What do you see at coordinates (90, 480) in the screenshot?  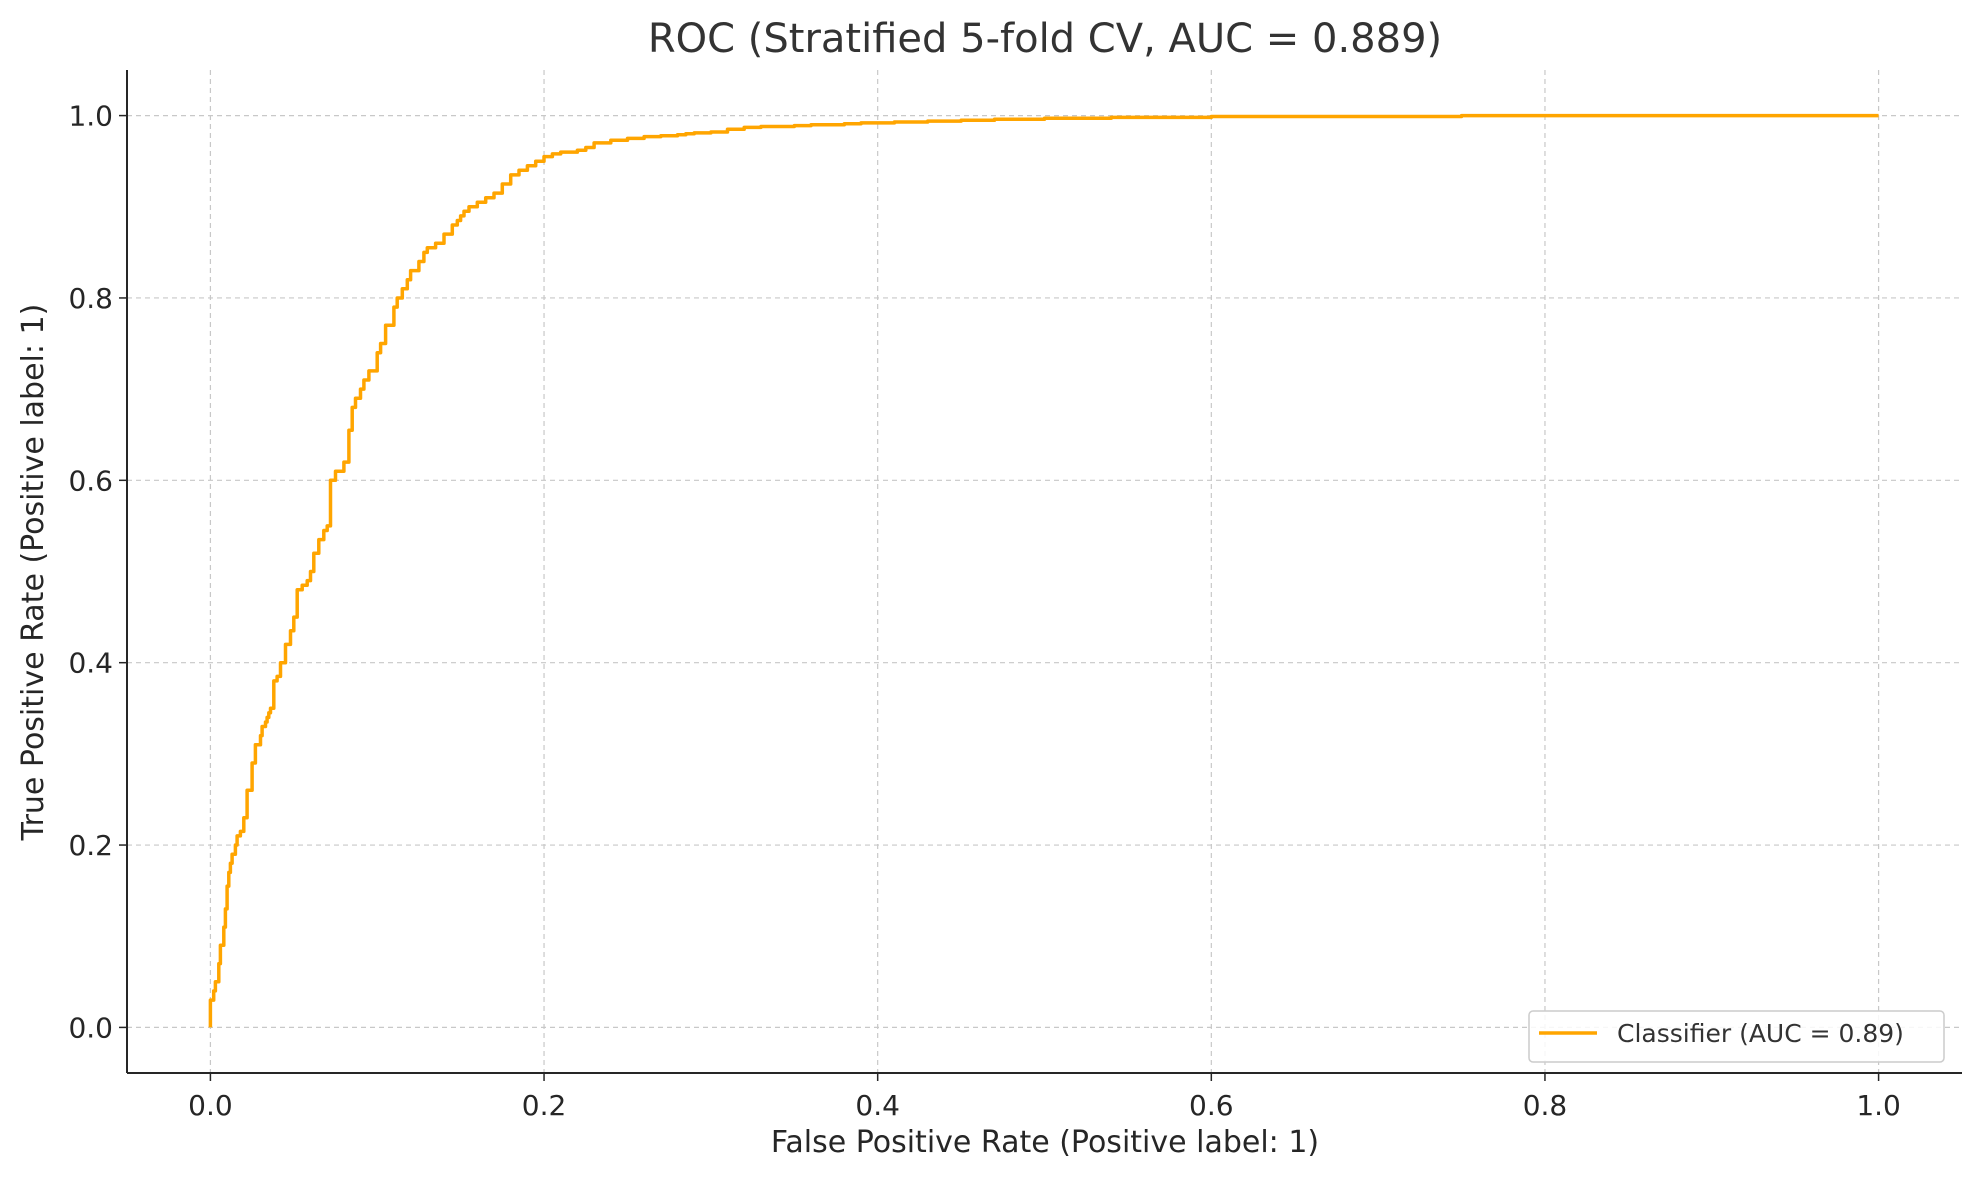 I see `y-tick-label: 0.6` at bounding box center [90, 480].